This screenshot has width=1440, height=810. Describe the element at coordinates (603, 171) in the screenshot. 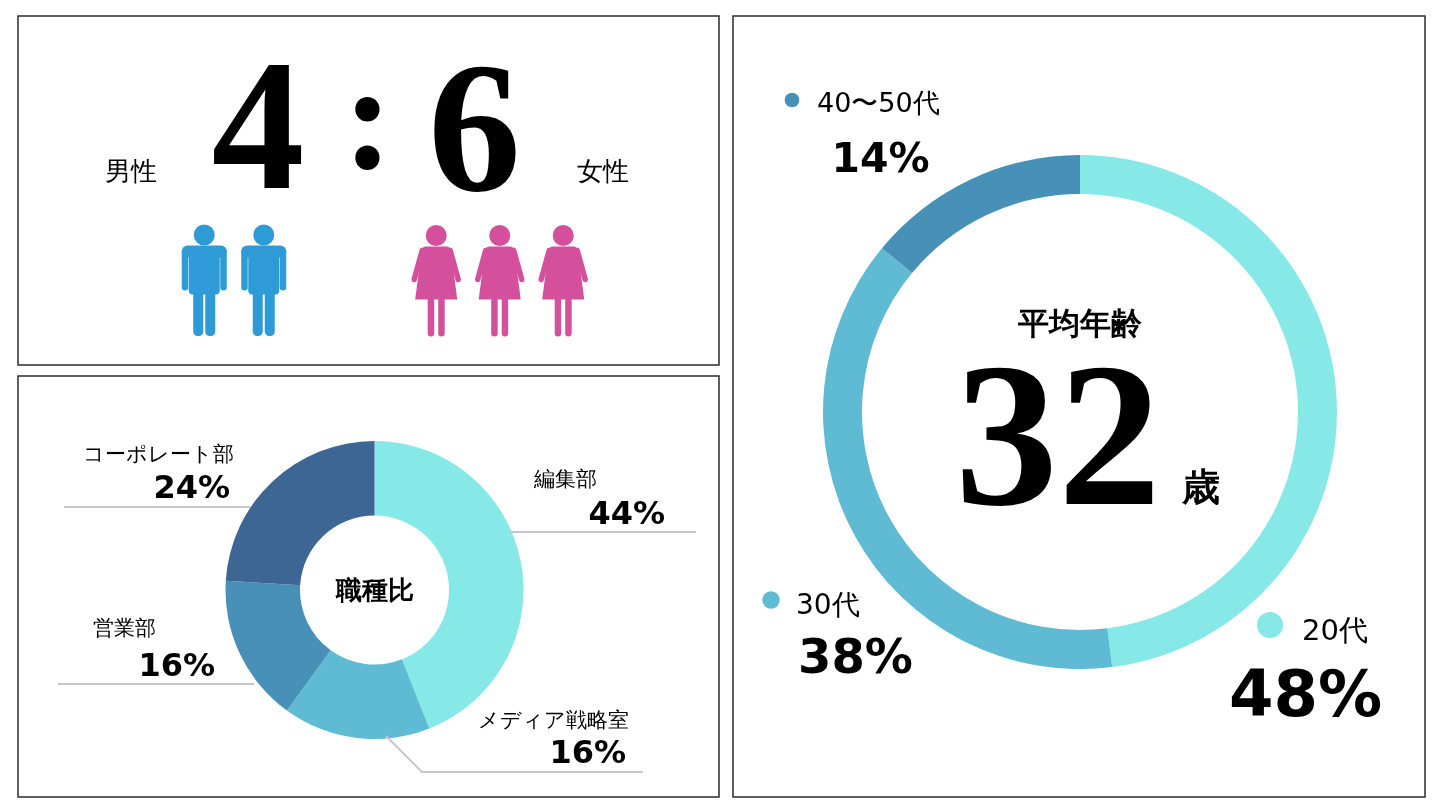

I see `category-label: 女性` at that location.